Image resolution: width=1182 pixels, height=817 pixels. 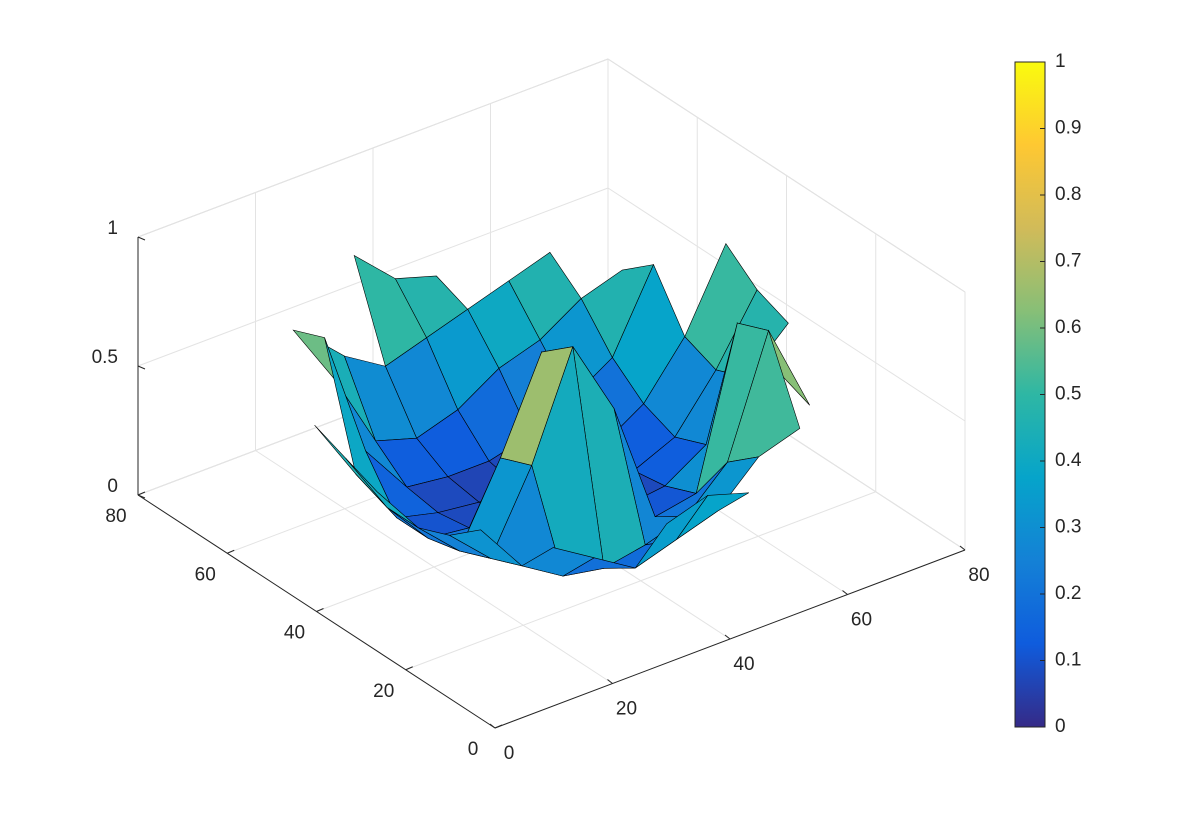 What do you see at coordinates (1068, 261) in the screenshot?
I see `colorbar-tick-label: 0.7` at bounding box center [1068, 261].